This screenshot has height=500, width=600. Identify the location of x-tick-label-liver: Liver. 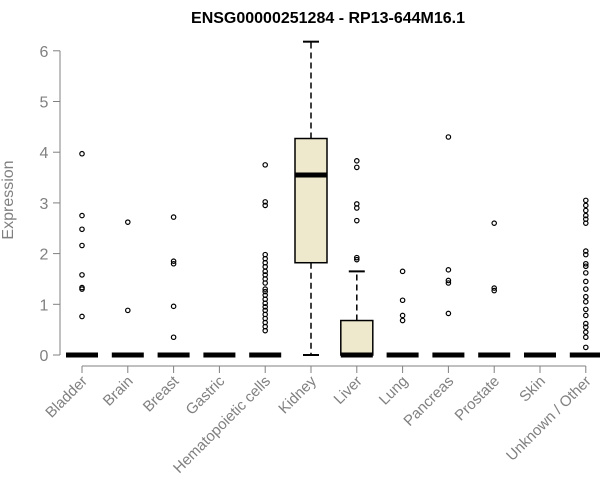
(348, 390).